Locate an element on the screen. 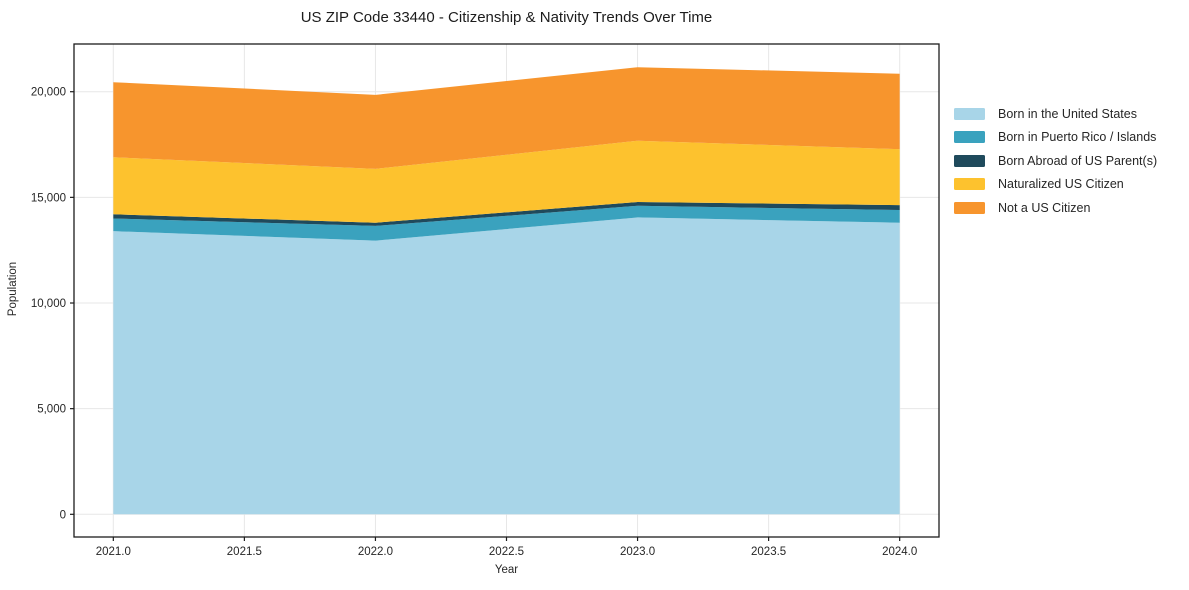  legend-item-naturalized-us-citizen: Naturalized US Citizen is located at coordinates (1055, 185).